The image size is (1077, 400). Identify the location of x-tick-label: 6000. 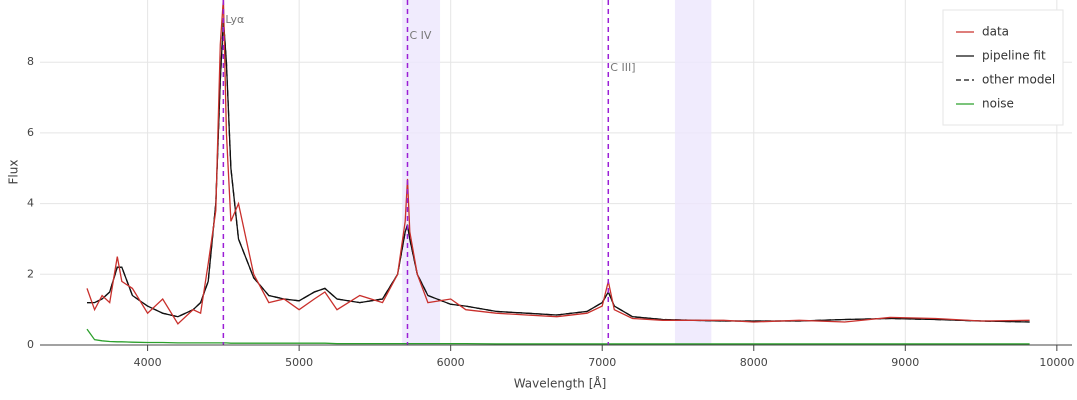
(451, 362).